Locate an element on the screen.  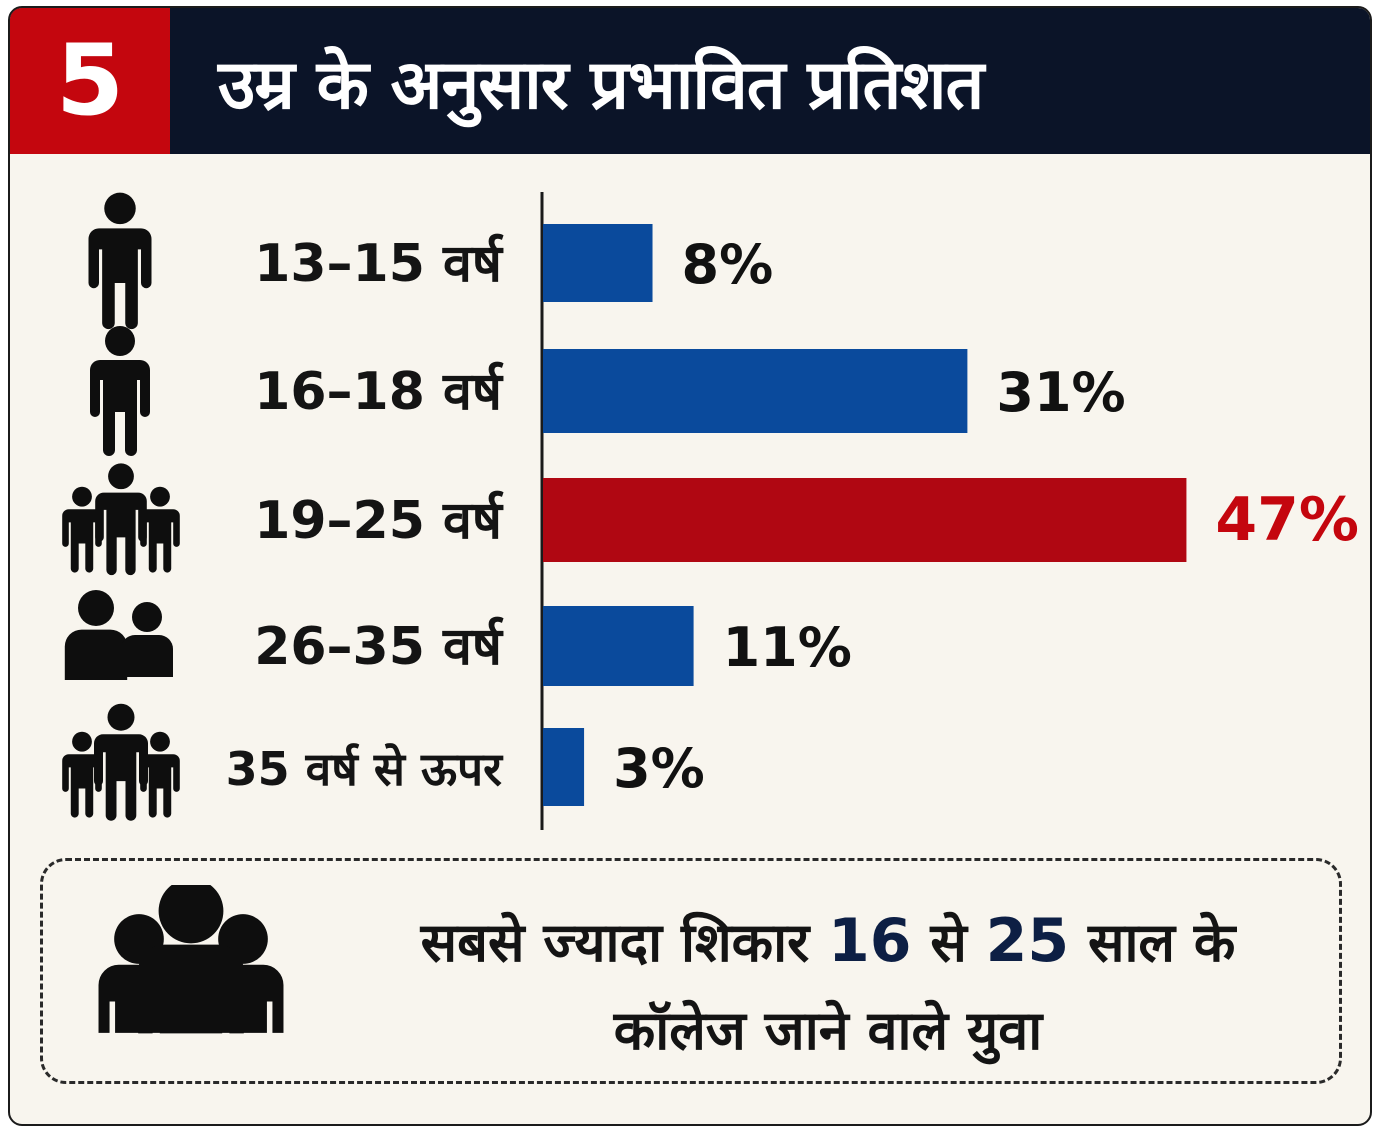
value-label-2: 47% is located at coordinates (1287, 520).